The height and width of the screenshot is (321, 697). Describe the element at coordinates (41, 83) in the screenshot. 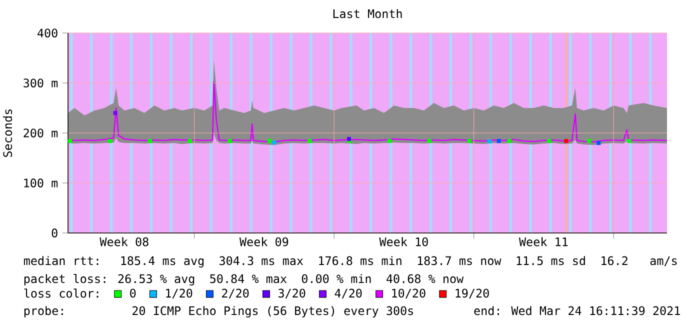

I see `y-tick-label: 300 m` at that location.